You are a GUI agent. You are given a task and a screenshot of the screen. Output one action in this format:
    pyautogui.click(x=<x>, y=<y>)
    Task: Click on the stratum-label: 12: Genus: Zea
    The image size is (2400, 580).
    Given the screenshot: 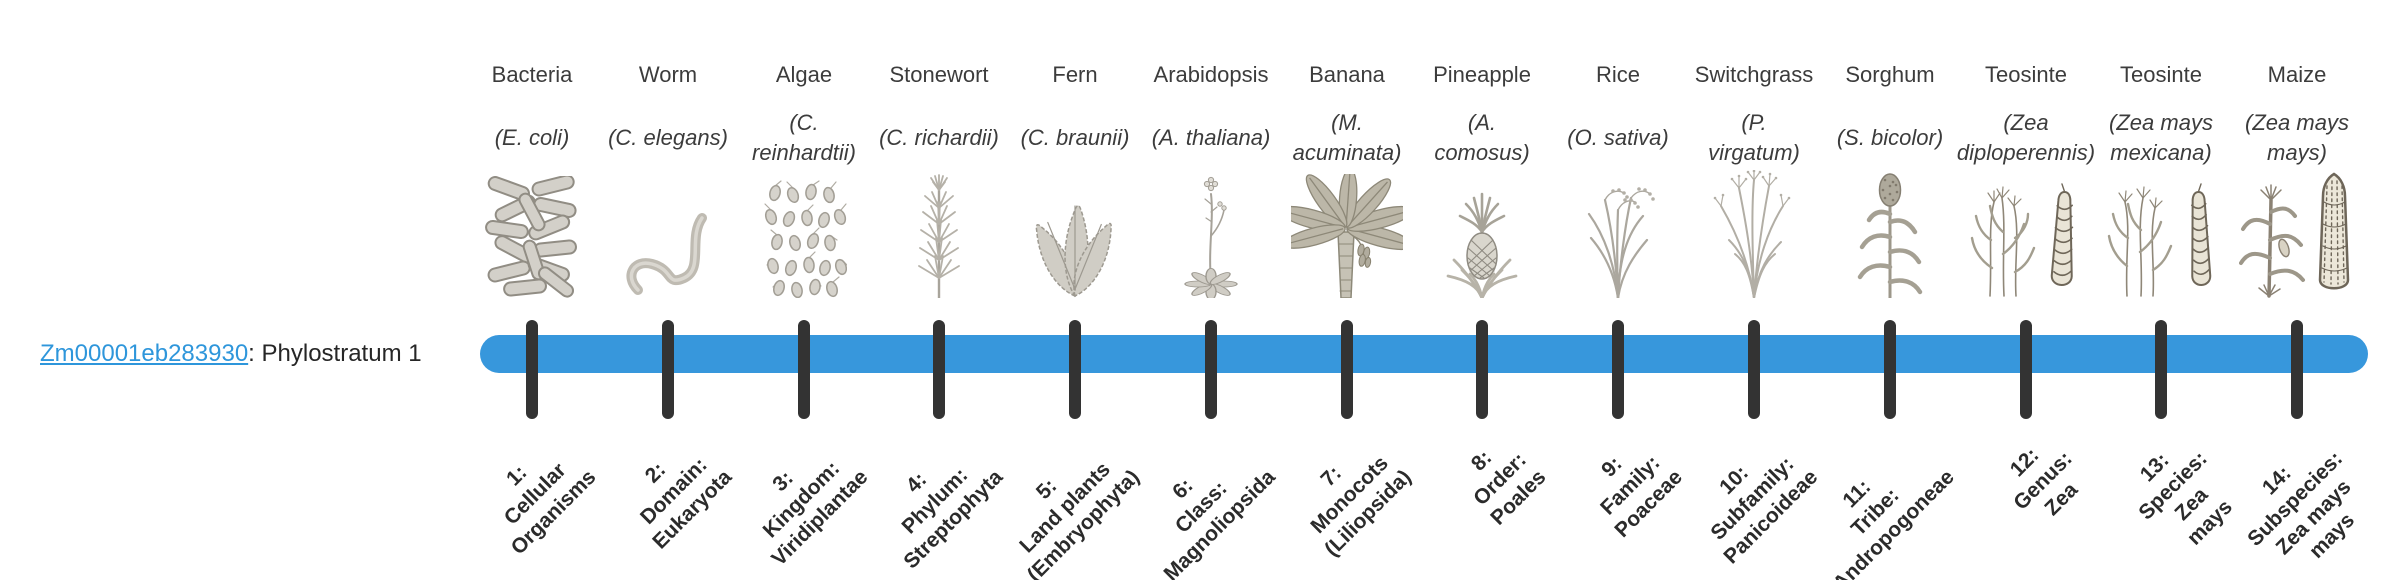 What is the action you would take?
    pyautogui.click(x=2043, y=482)
    